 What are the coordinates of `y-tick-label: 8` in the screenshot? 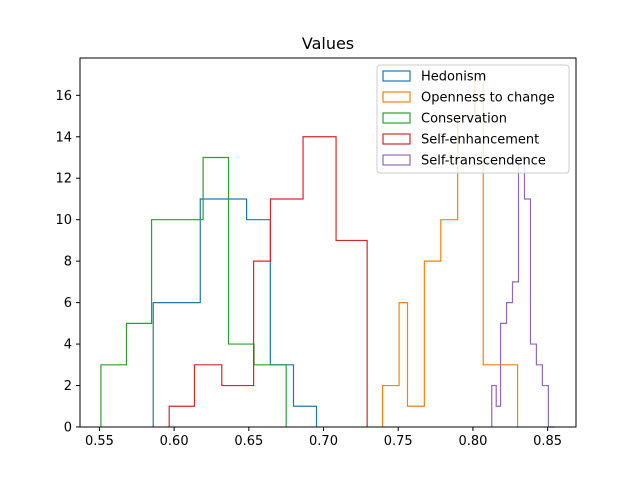 It's located at (68, 262).